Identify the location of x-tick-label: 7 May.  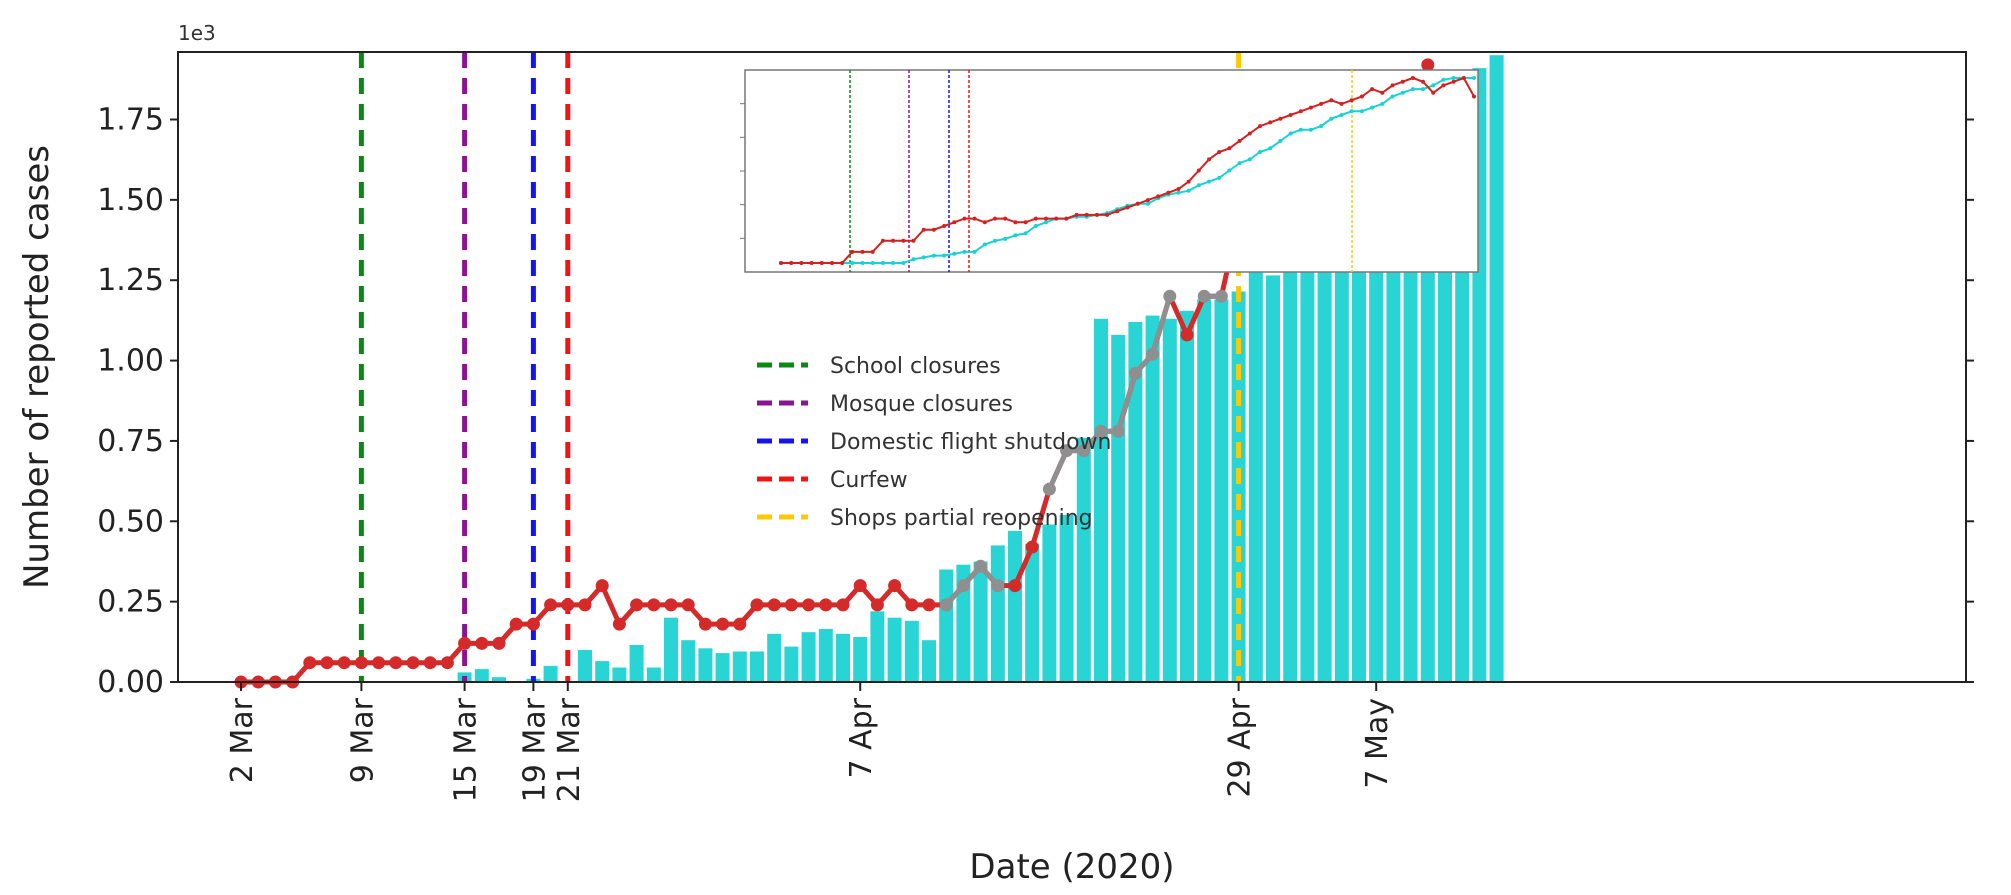
(1377, 743).